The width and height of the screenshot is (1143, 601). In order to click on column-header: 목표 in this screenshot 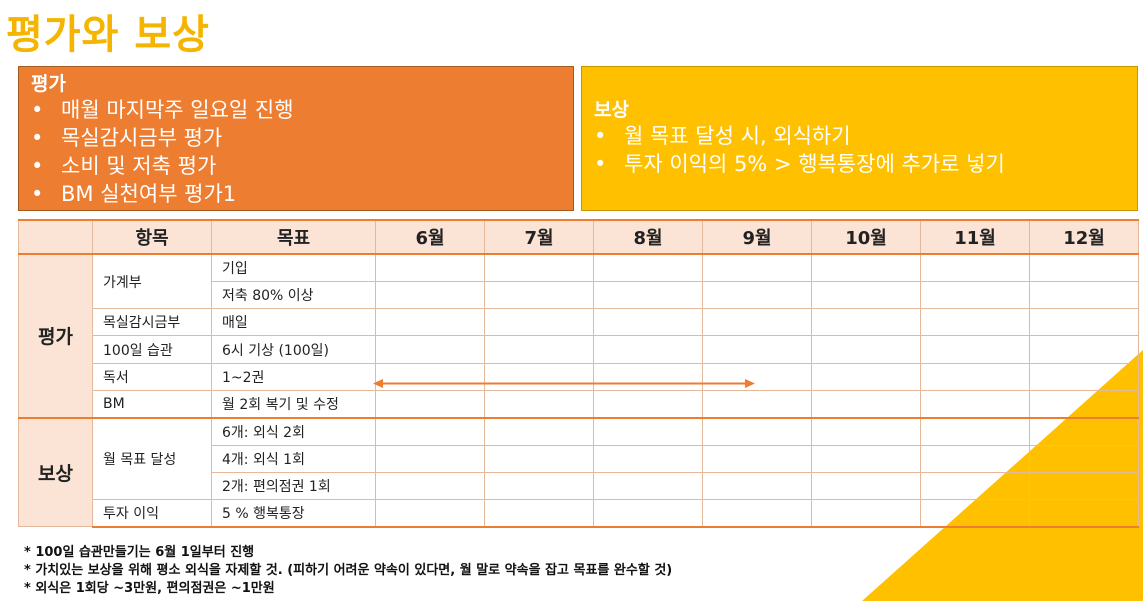, I will do `click(293, 237)`.